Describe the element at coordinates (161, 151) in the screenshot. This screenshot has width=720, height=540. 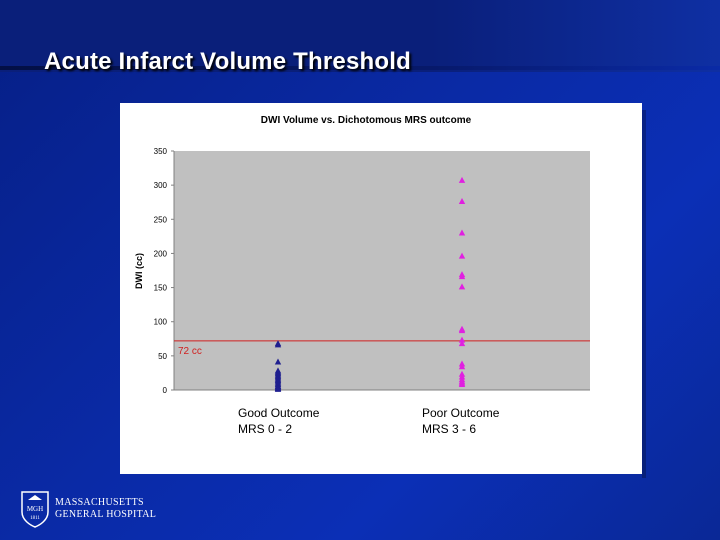
I see `y-tick-label: 350` at that location.